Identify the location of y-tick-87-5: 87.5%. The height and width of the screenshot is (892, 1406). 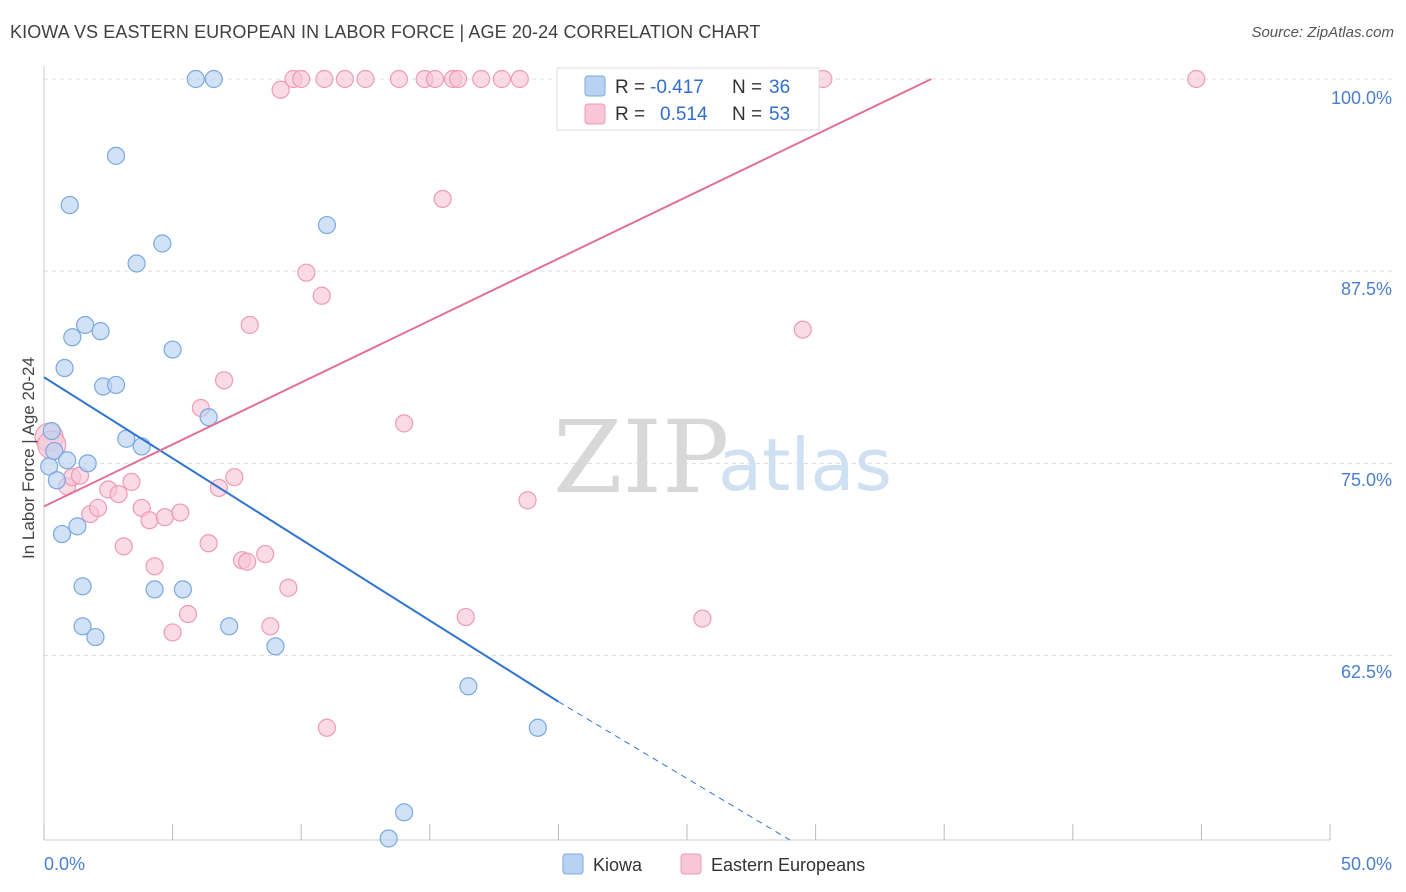
(1366, 289).